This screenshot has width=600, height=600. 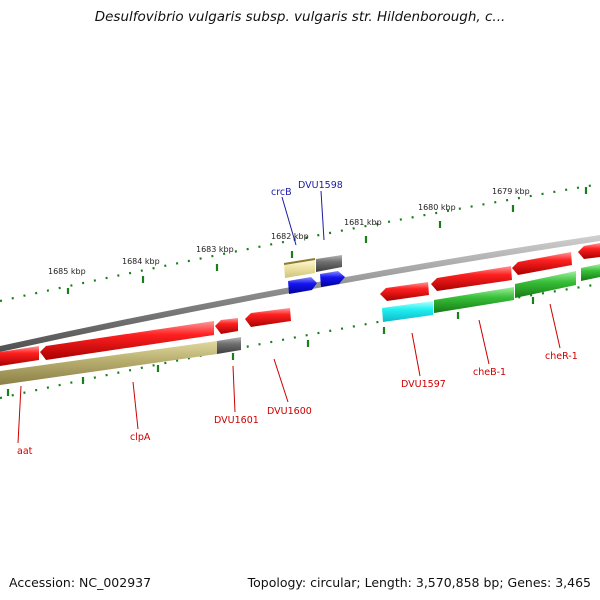 I want to click on gene-label-aat: aat, so click(x=25, y=451).